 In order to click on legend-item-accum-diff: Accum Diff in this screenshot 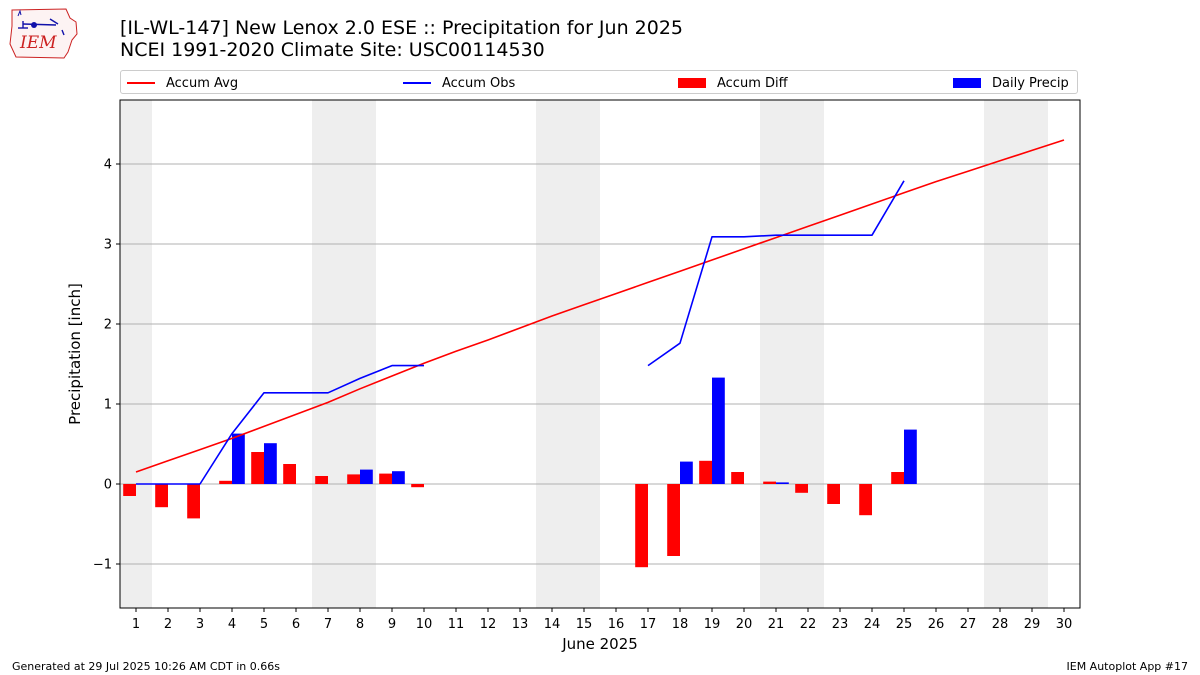, I will do `click(733, 83)`.